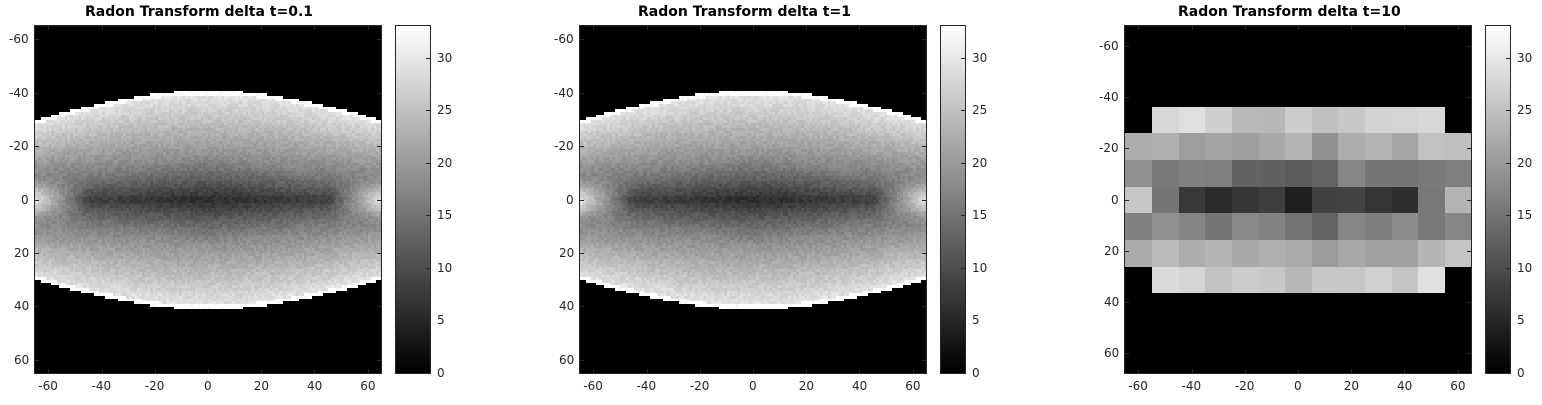 The image size is (1542, 405). I want to click on x-tick-label: -40, so click(646, 386).